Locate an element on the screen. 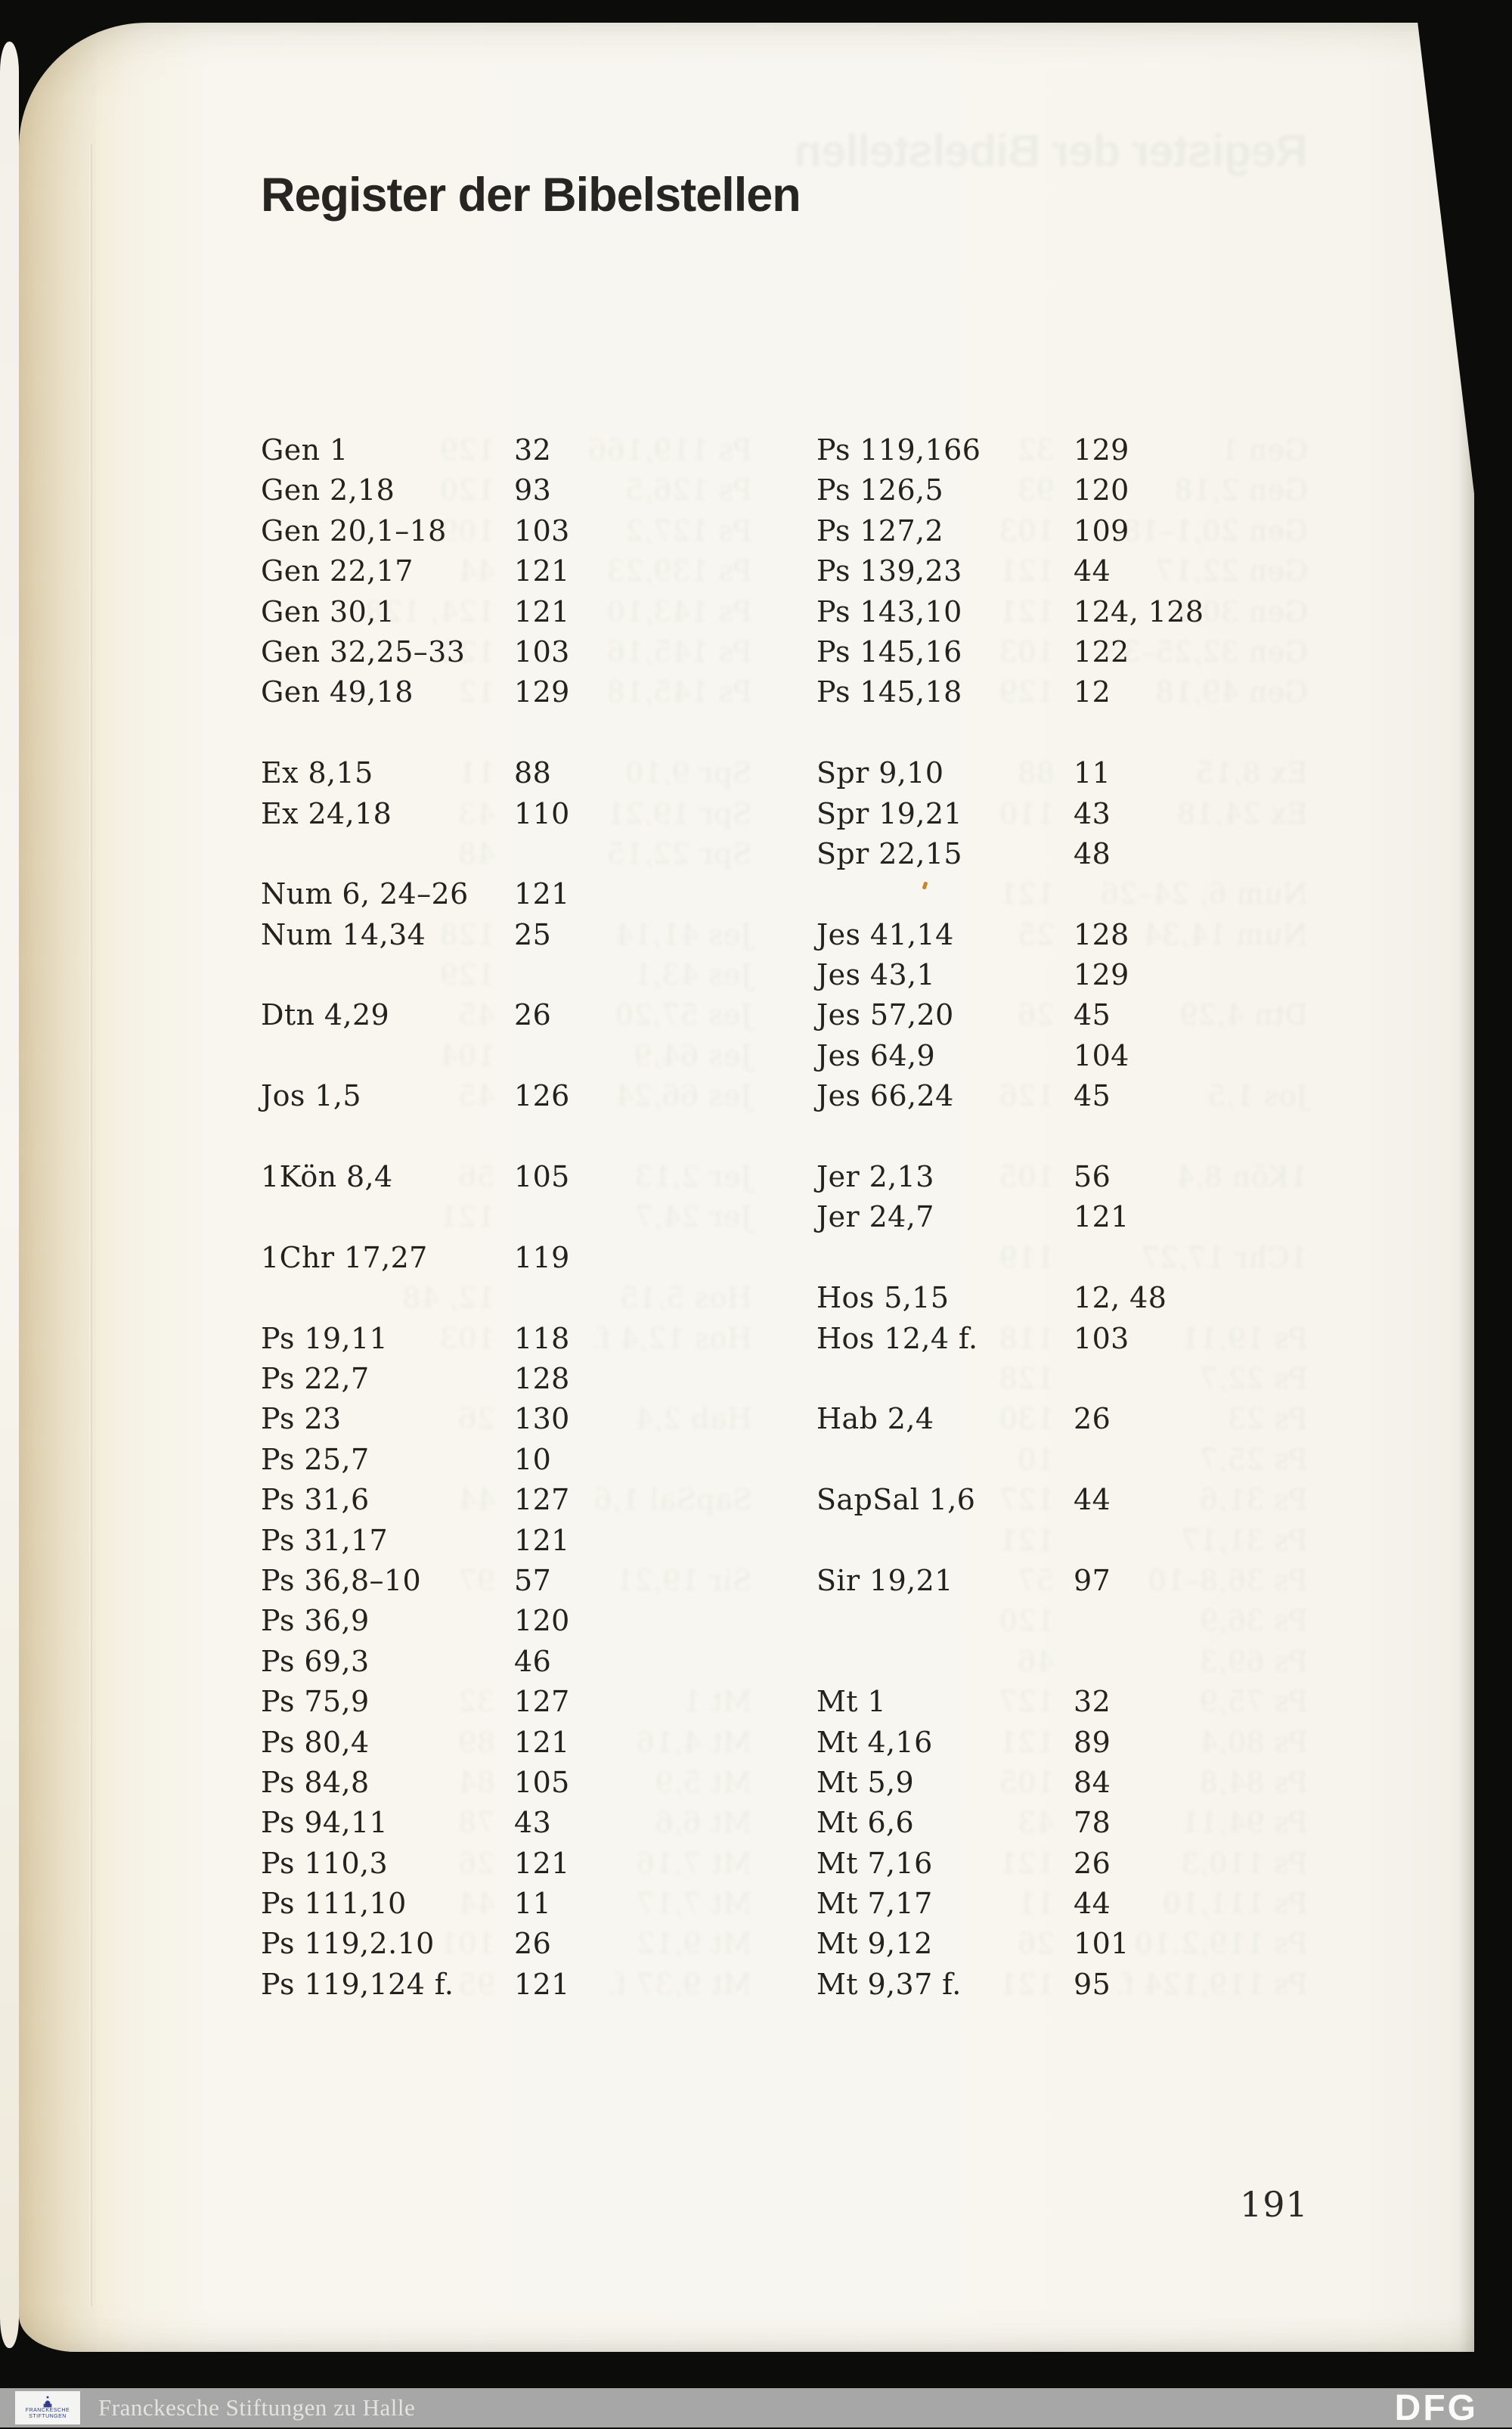 This screenshot has width=1512, height=2429. index-row: Ps 22,7 128 is located at coordinates (503, 1379).